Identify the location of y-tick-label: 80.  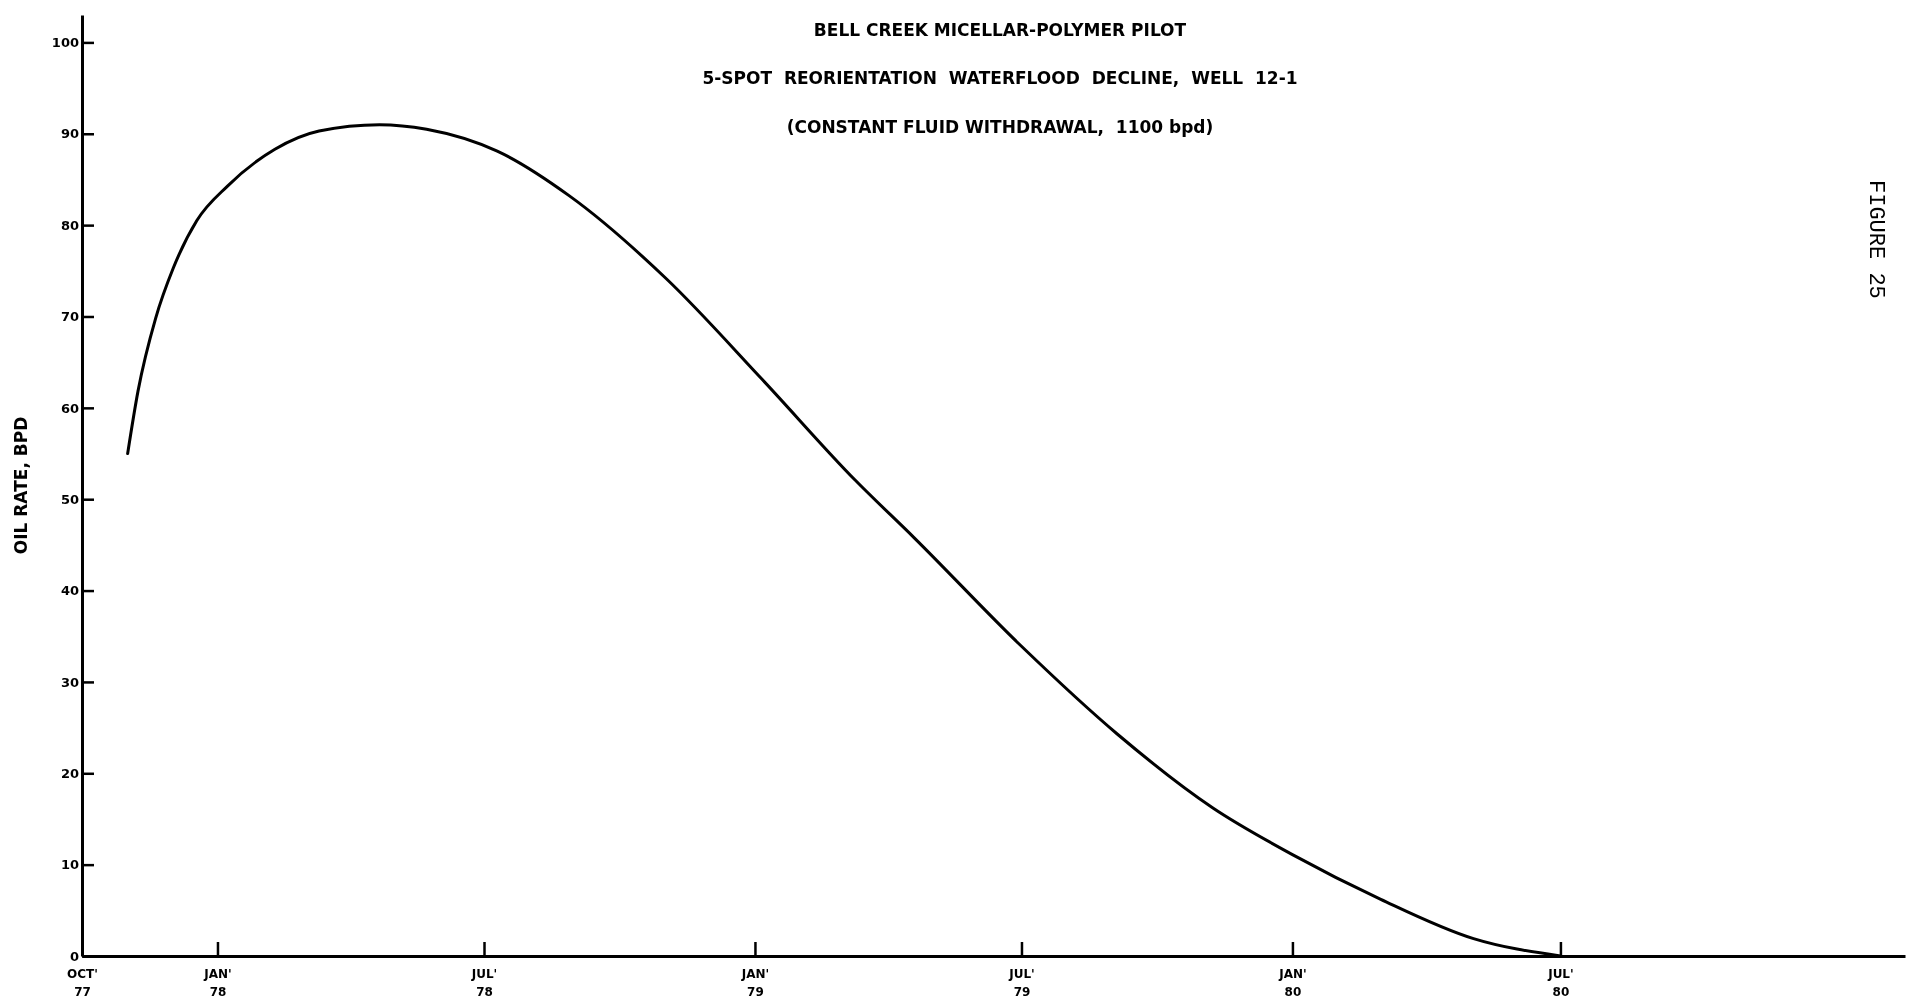
(69, 225).